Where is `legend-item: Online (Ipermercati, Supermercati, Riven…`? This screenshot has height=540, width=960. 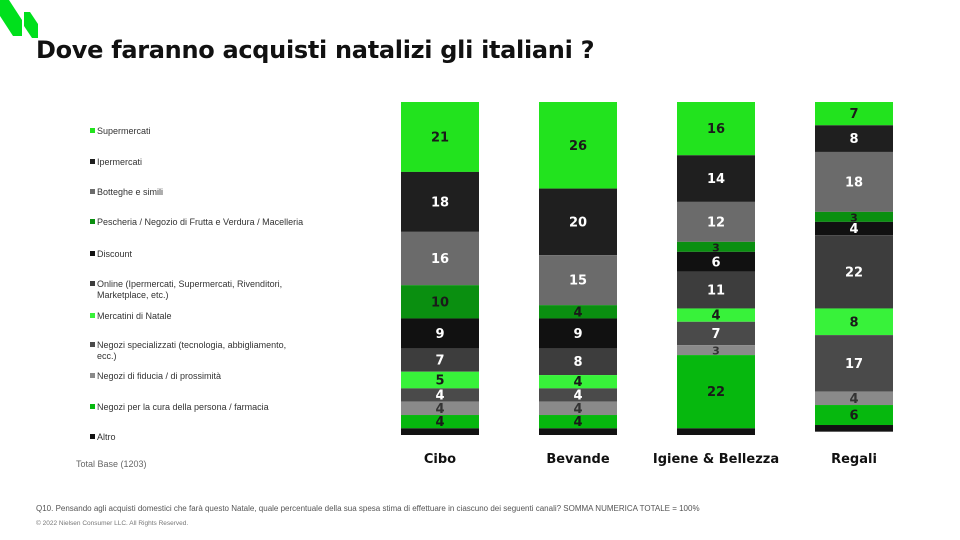 legend-item: Online (Ipermercati, Supermercati, Riven… is located at coordinates (197, 290).